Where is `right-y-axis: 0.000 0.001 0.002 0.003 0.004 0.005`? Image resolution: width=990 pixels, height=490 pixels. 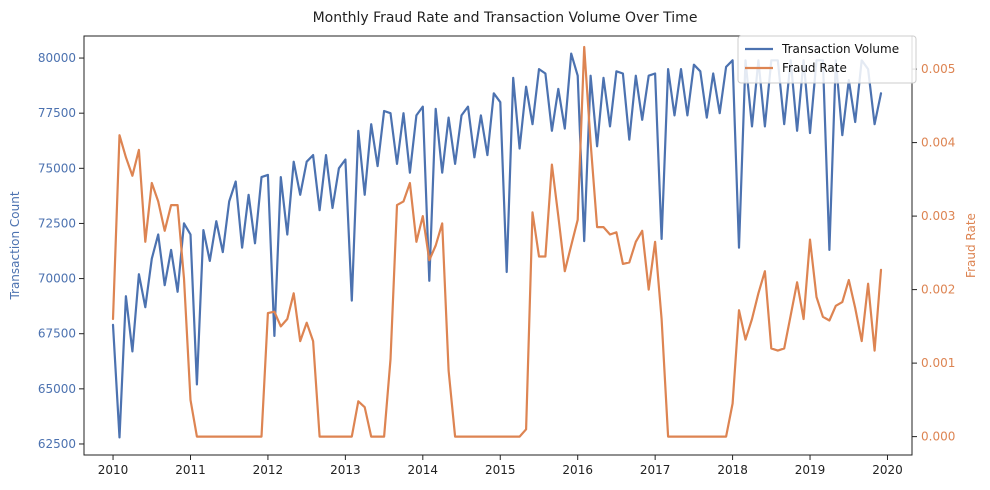
right-y-axis: 0.000 0.001 0.002 0.003 0.004 0.005 is located at coordinates (933, 253).